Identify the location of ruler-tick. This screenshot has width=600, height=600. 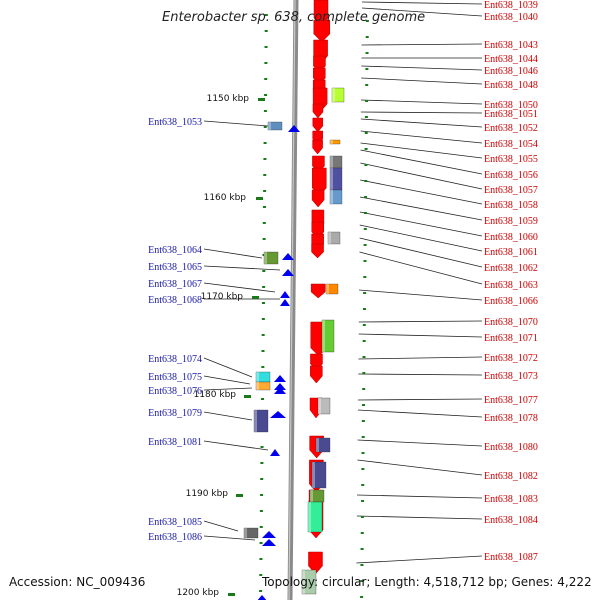
(247, 396).